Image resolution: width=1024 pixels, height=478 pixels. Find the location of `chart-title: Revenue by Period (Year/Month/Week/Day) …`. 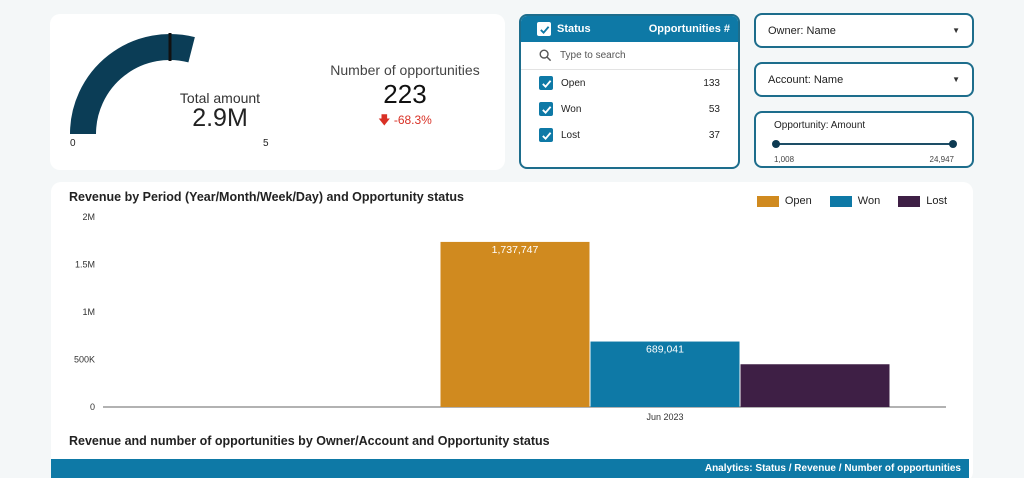

chart-title: Revenue by Period (Year/Month/Week/Day) … is located at coordinates (266, 197).